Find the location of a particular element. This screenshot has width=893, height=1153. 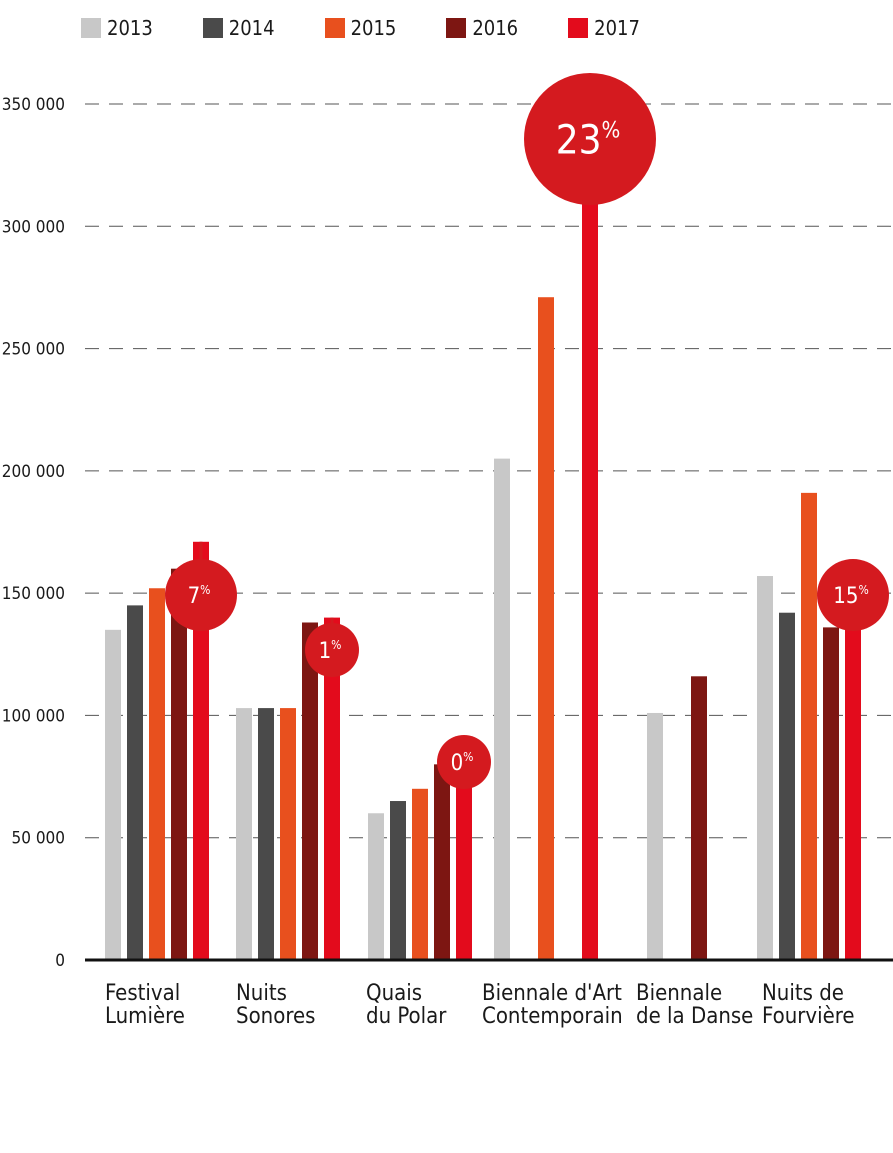

legend-label: 2016 is located at coordinates (495, 28).